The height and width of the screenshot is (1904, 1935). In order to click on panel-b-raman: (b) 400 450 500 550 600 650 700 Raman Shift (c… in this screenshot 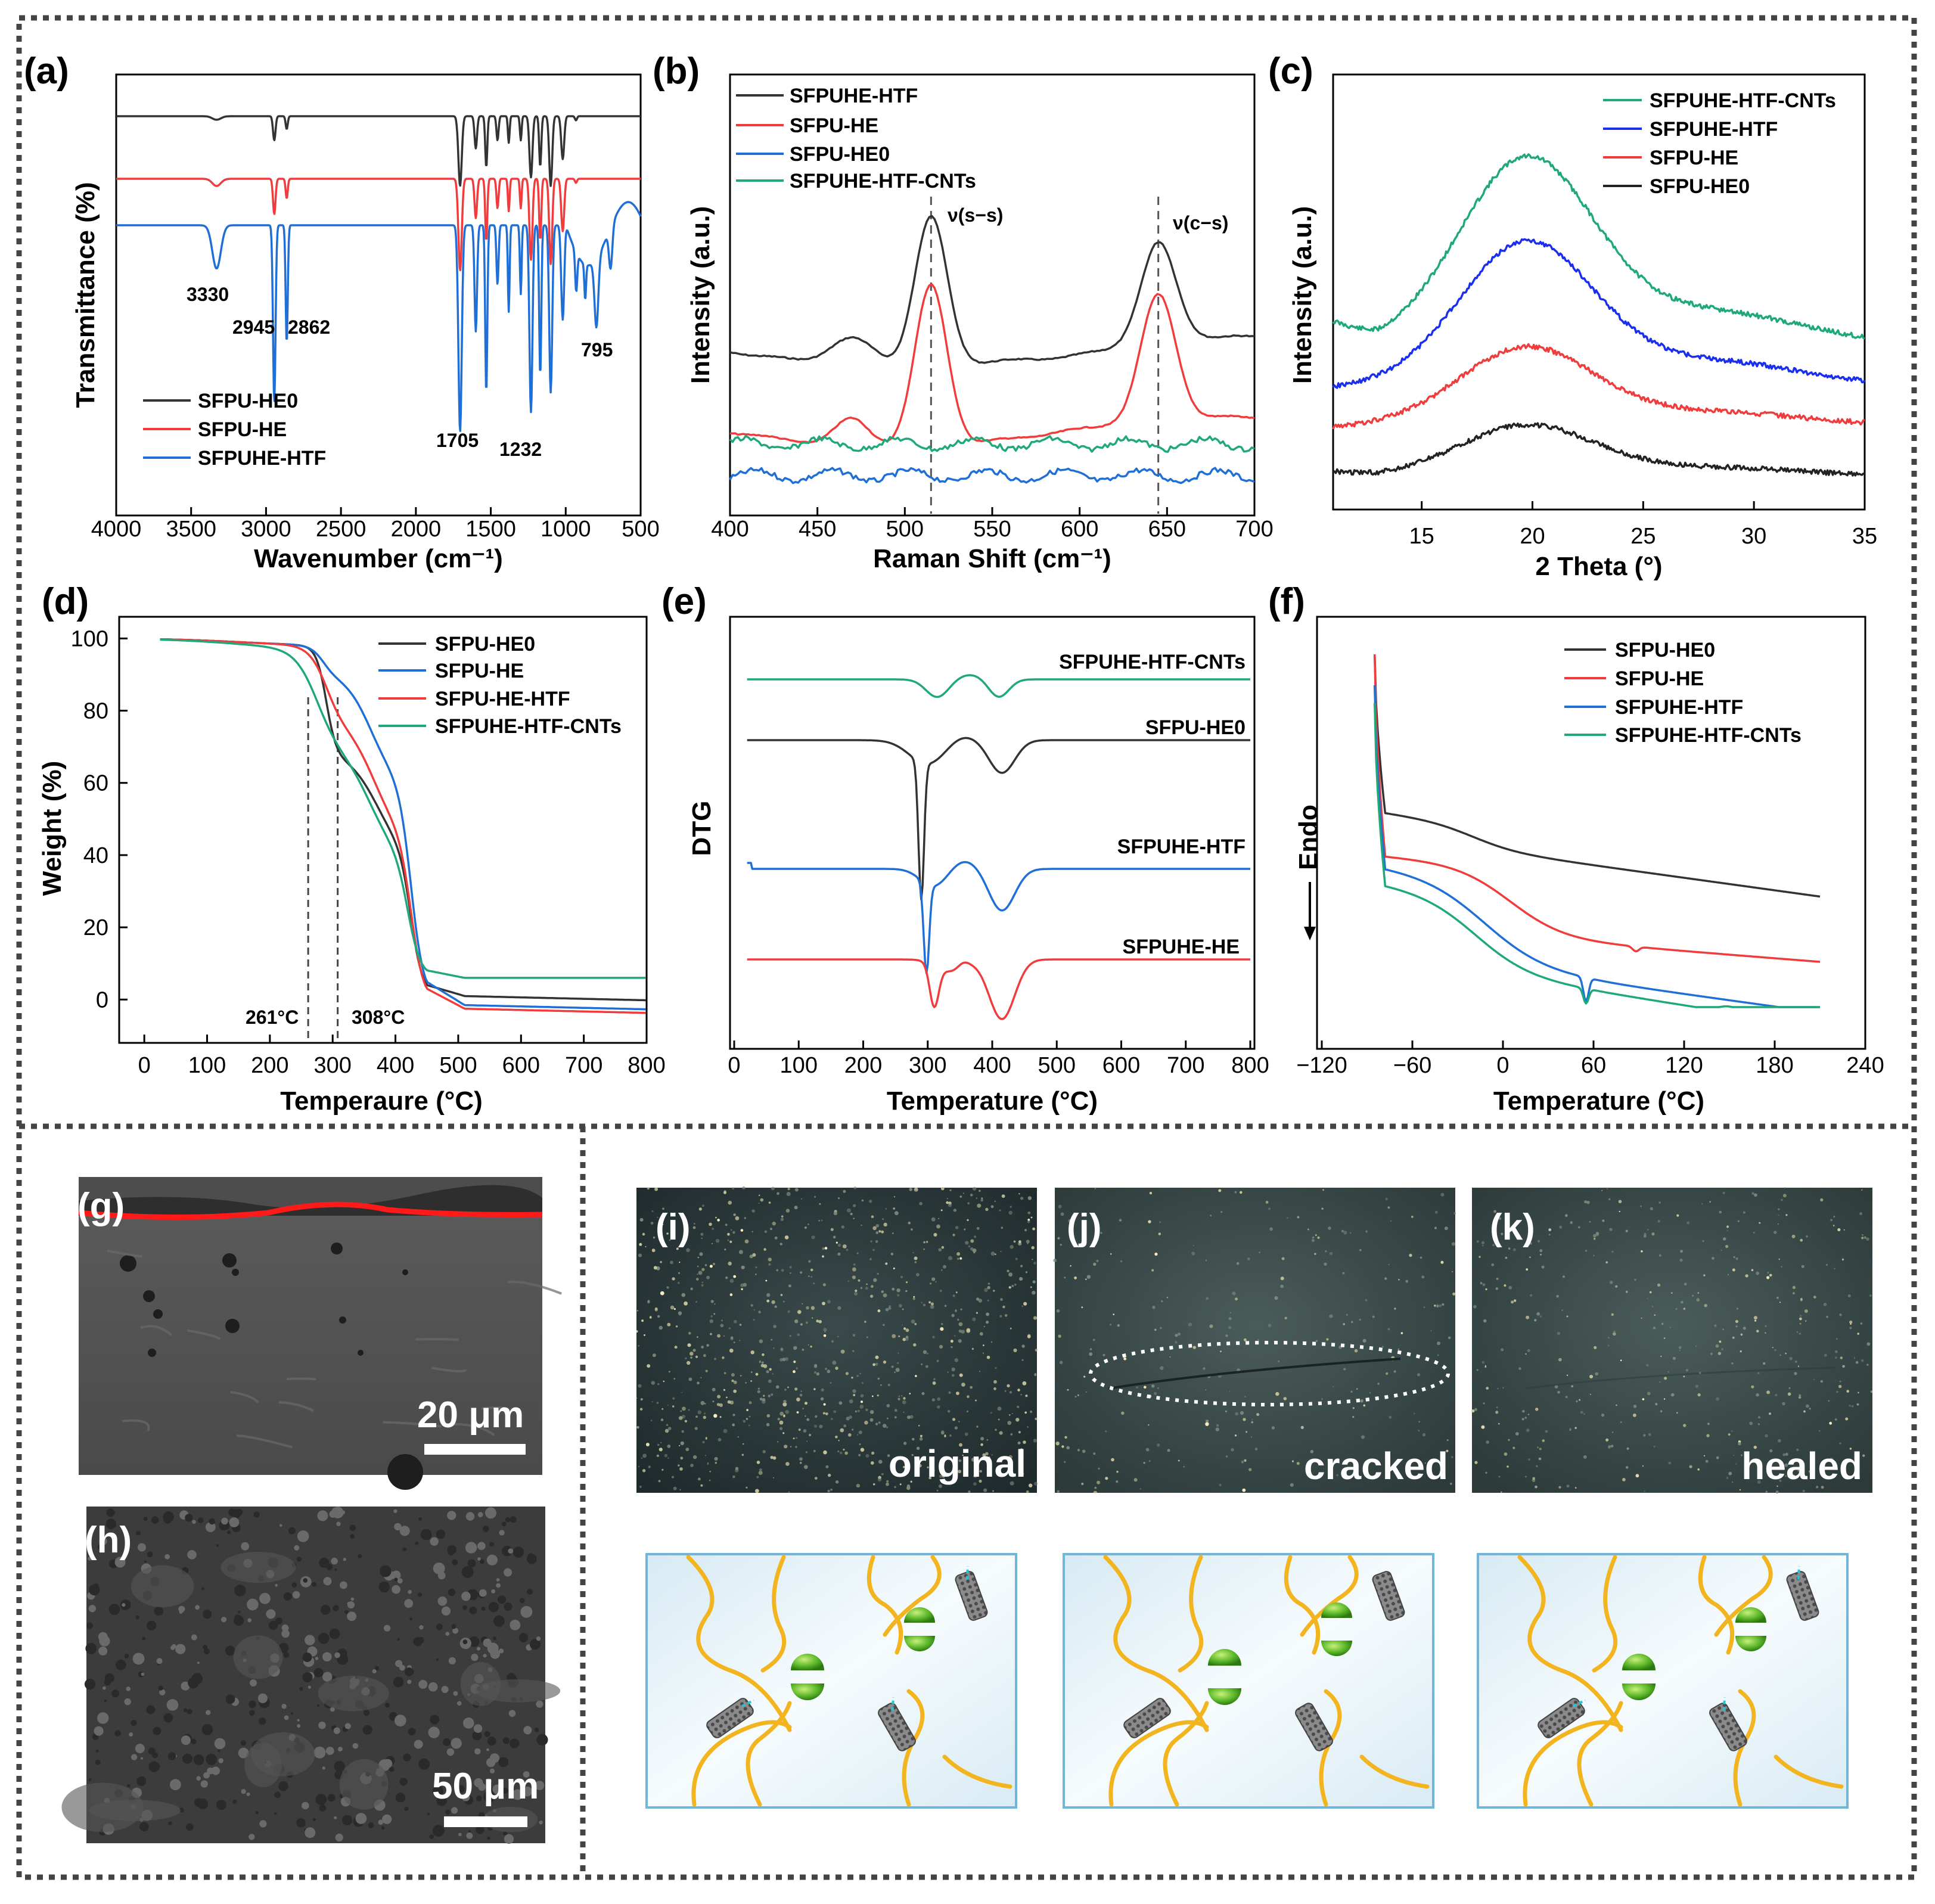, I will do `click(963, 312)`.